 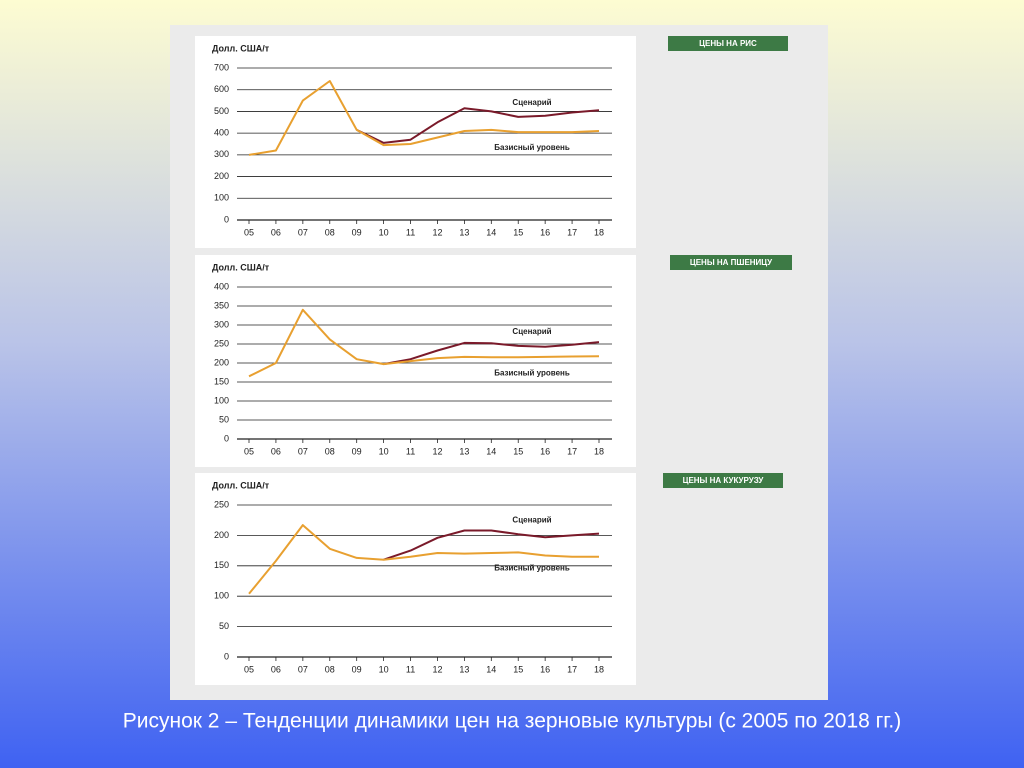 I want to click on chart-box, so click(x=415, y=579).